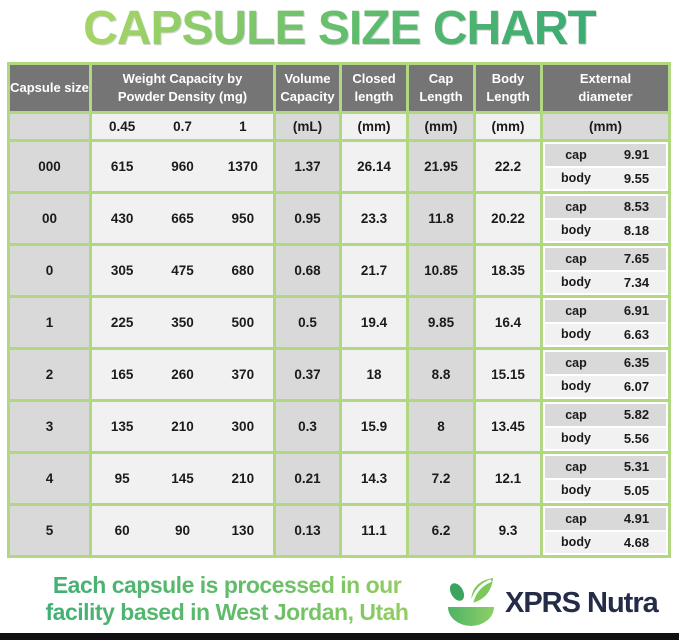 The image size is (679, 640). What do you see at coordinates (441, 218) in the screenshot?
I see `cap-length-cell: 11.8` at bounding box center [441, 218].